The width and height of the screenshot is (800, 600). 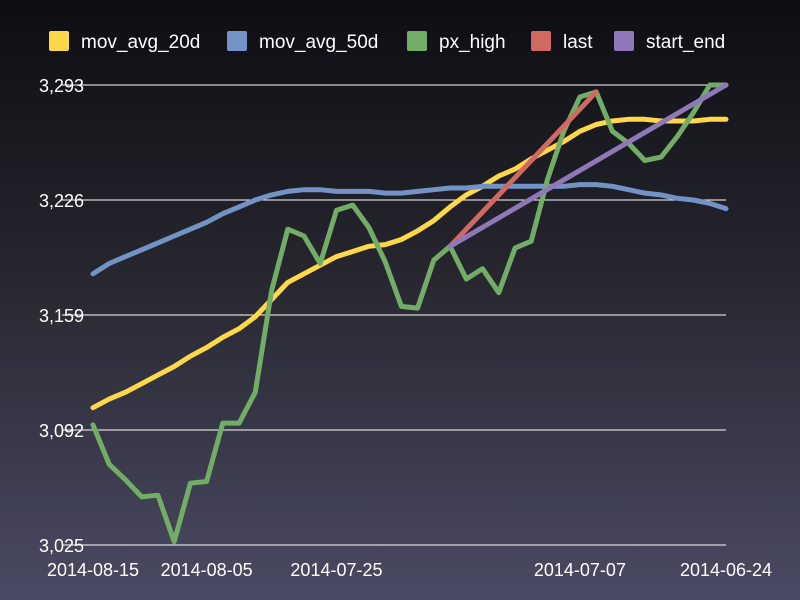 What do you see at coordinates (207, 570) in the screenshot?
I see `x-tick-label: 2014-08-05` at bounding box center [207, 570].